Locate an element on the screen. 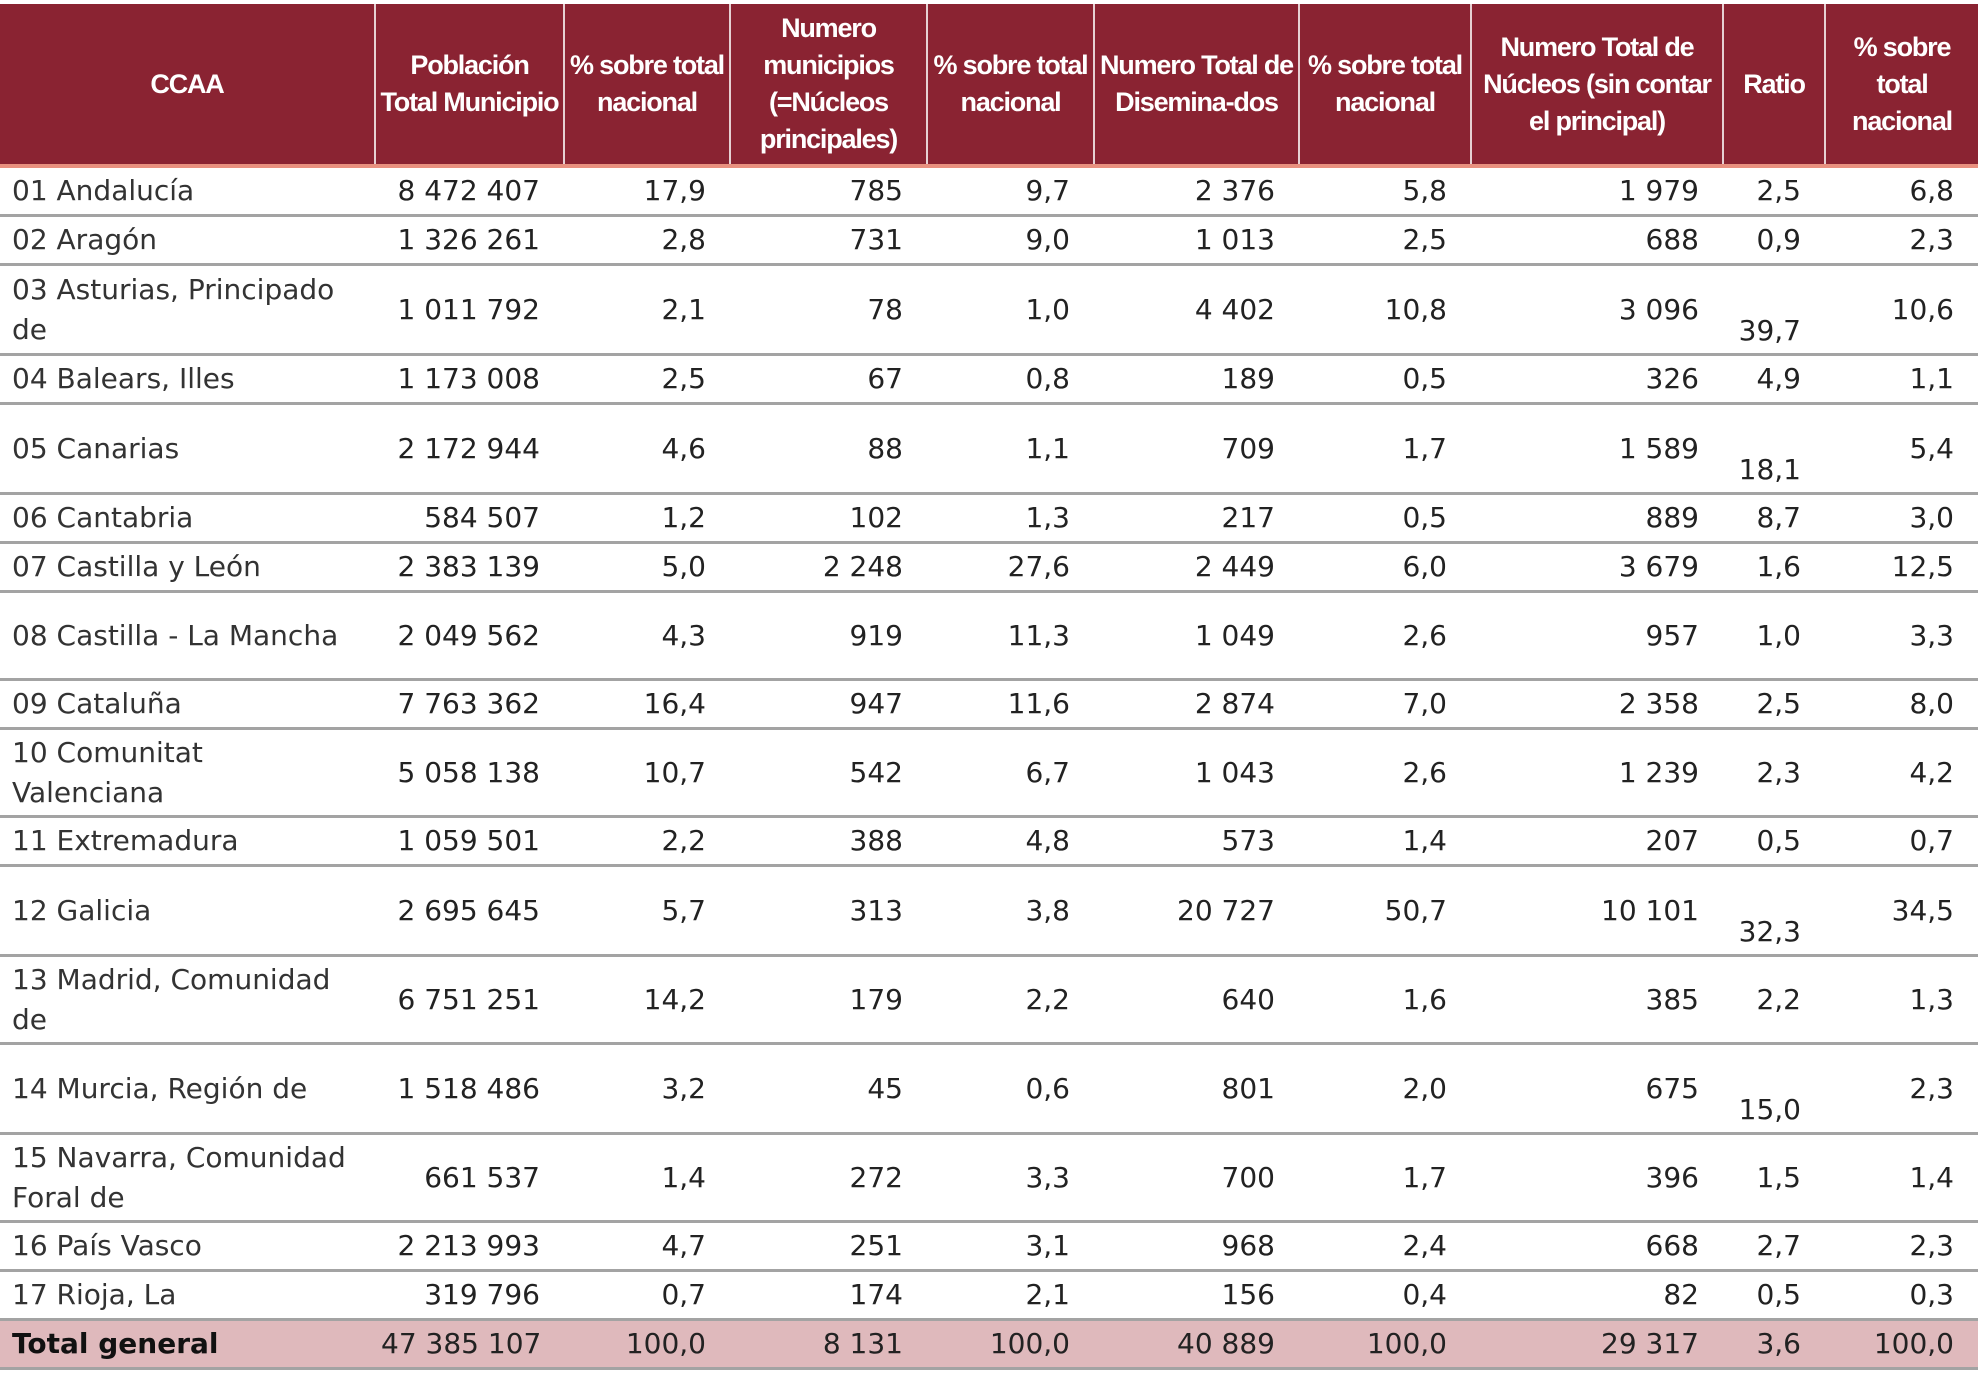 The image size is (1978, 1393). cell-poblacion: 1 326 261 is located at coordinates (469, 240).